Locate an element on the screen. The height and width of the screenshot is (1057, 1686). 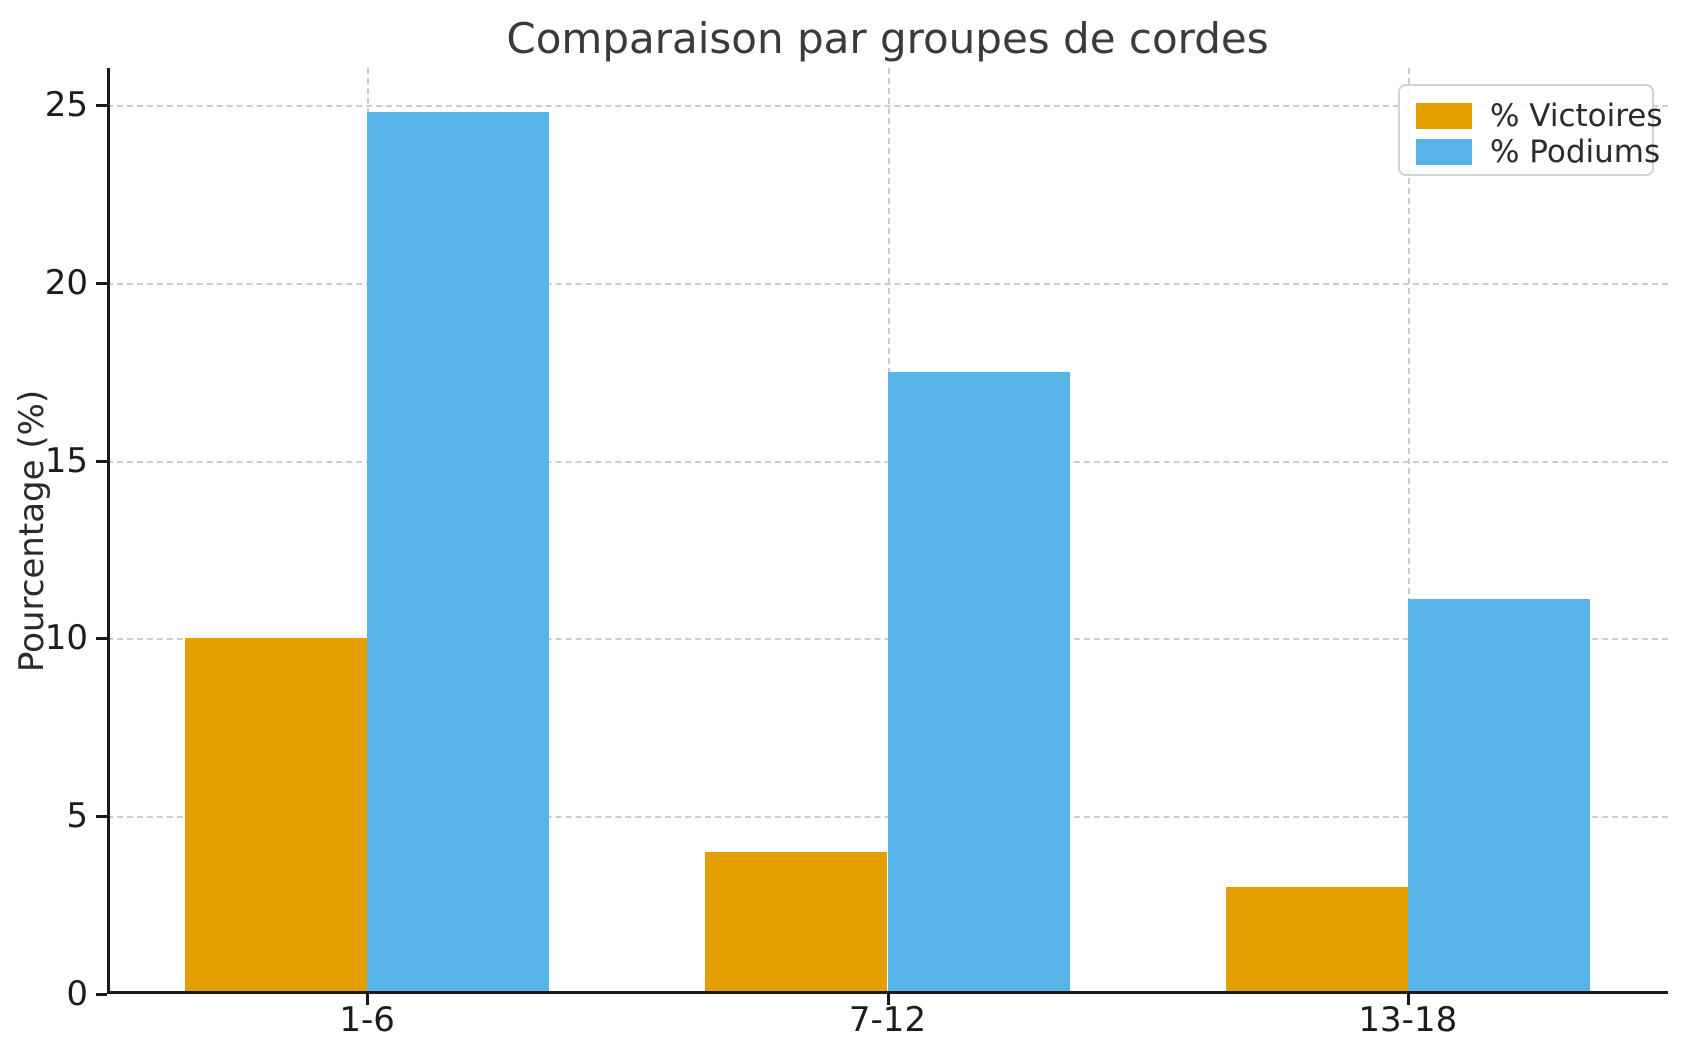
legend-item-victoires: % Victoires is located at coordinates (1539, 116).